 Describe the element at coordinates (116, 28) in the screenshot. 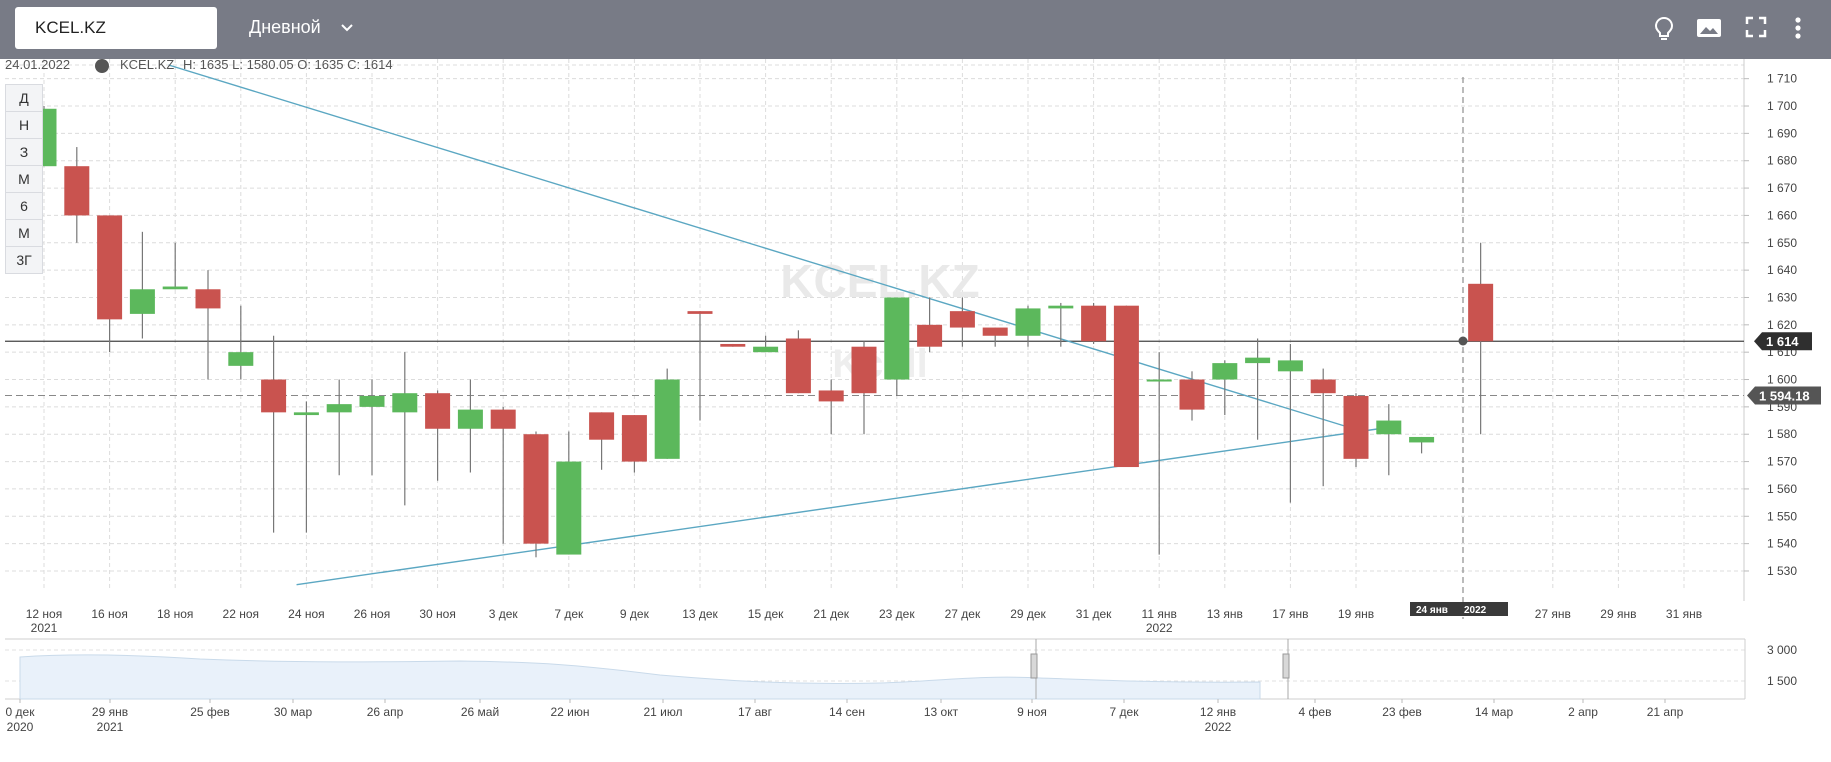

I see `symbol-input: KCEL.KZ` at that location.